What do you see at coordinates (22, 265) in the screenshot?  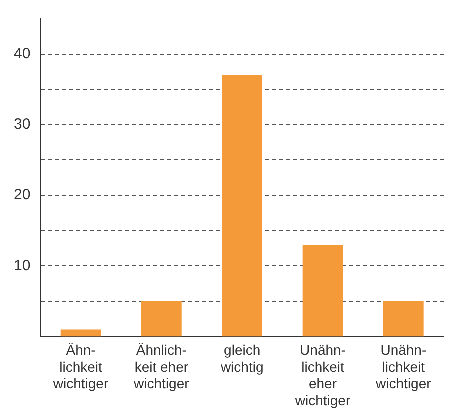 I see `y-tick-label: 10` at bounding box center [22, 265].